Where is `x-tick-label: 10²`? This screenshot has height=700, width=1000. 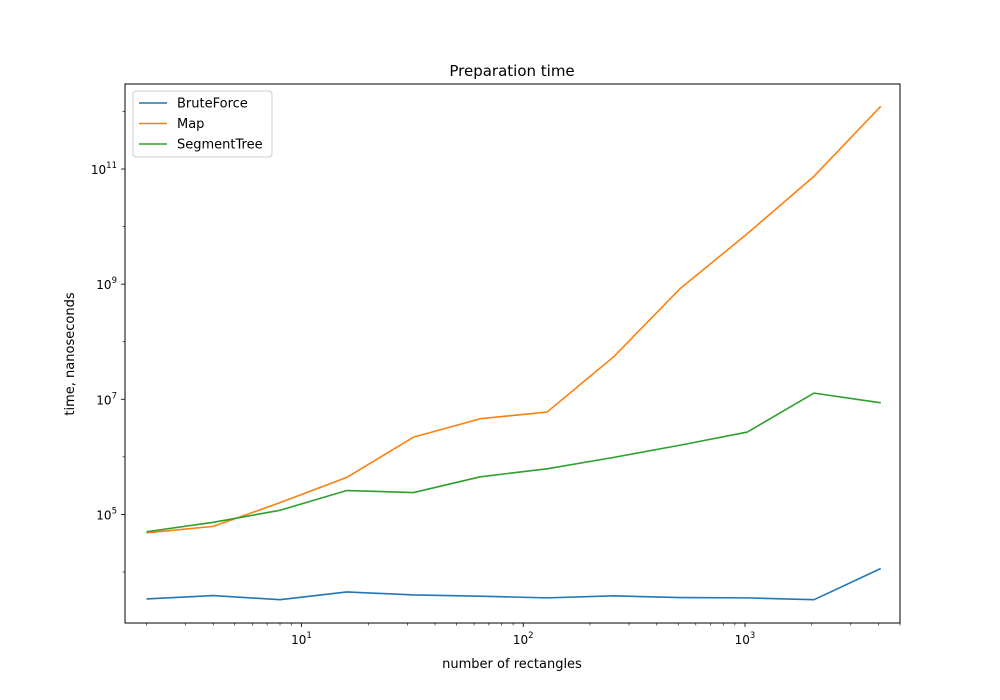
x-tick-label: 10² is located at coordinates (523, 639).